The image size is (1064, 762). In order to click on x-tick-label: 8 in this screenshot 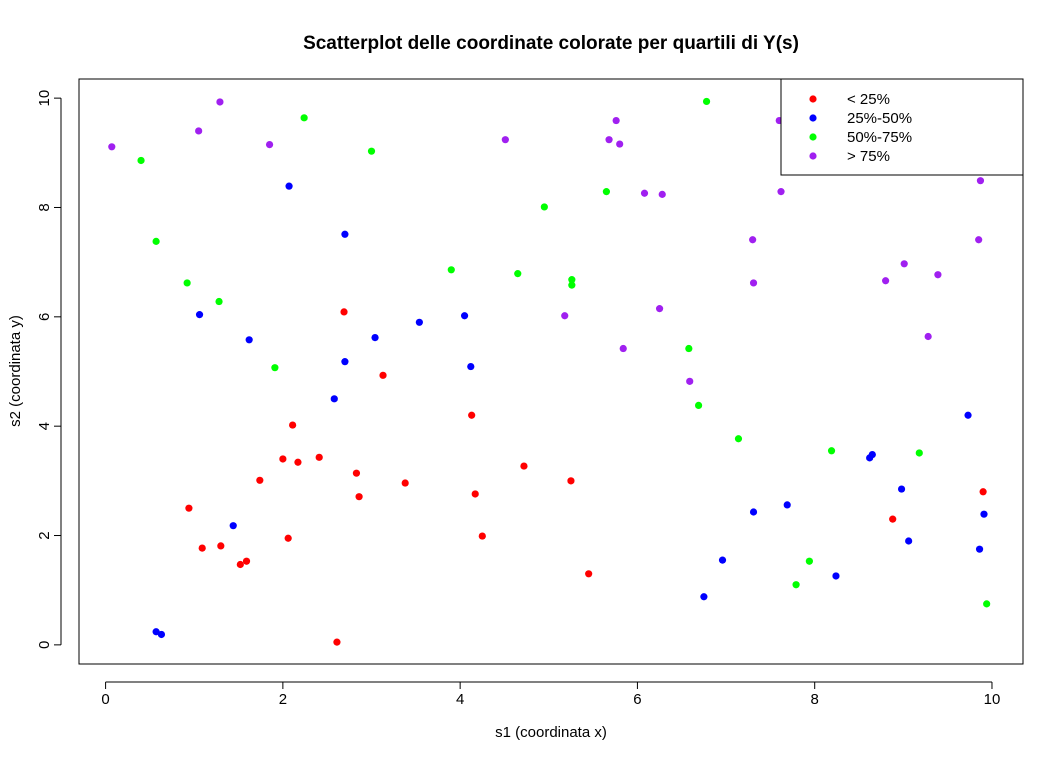, I will do `click(815, 699)`.